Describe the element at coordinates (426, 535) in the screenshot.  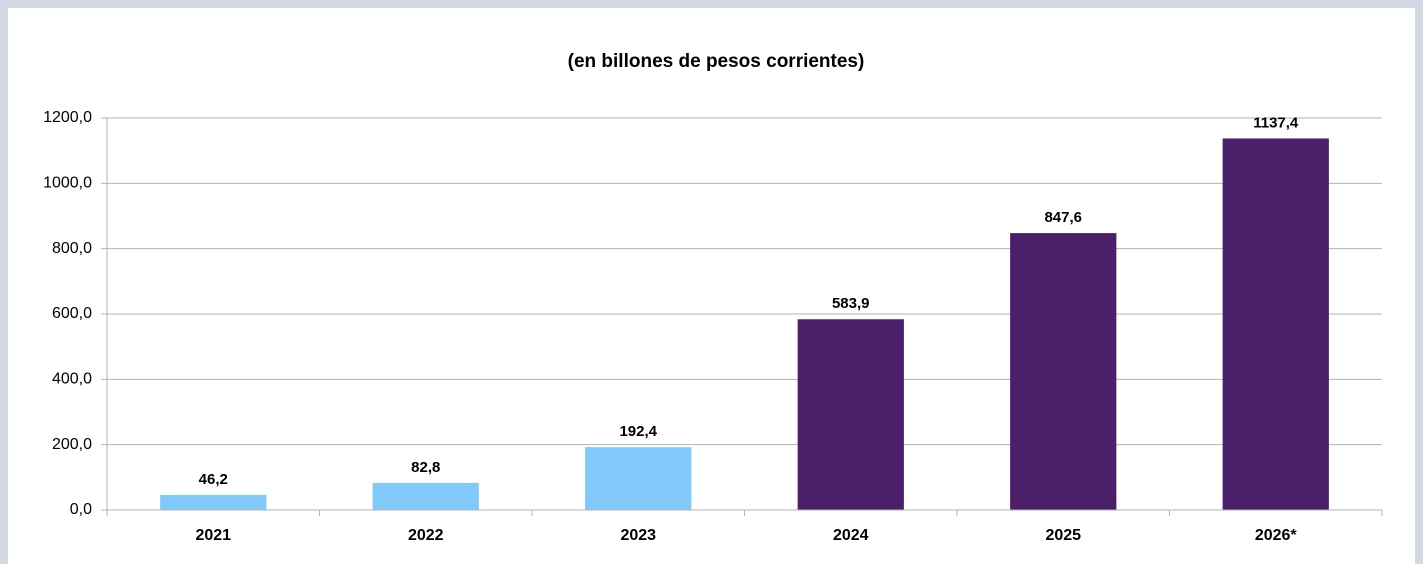
I see `x-tick-label: 2022` at that location.